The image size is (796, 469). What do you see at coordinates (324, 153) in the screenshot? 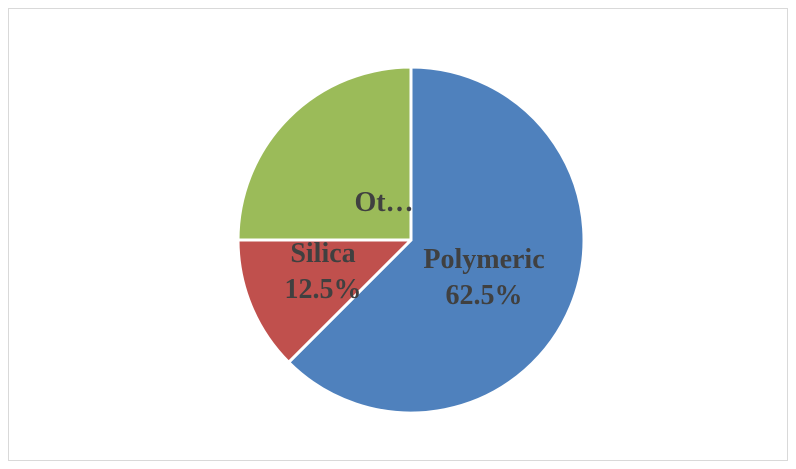
I see `pie-slice-ot` at bounding box center [324, 153].